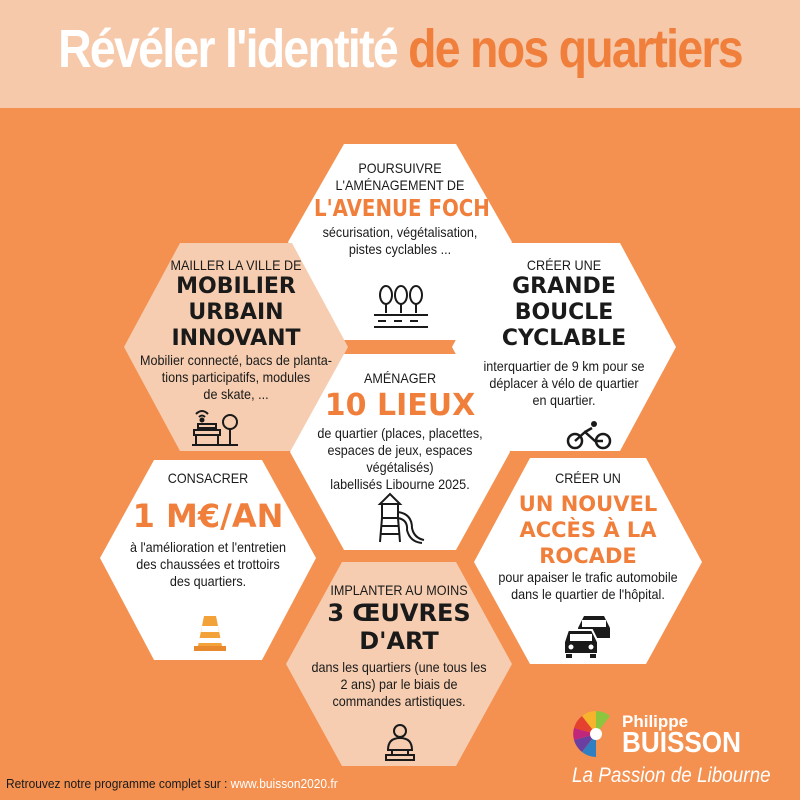  Describe the element at coordinates (233, 49) in the screenshot. I see `title-part-white: Révéler l'identité` at that location.